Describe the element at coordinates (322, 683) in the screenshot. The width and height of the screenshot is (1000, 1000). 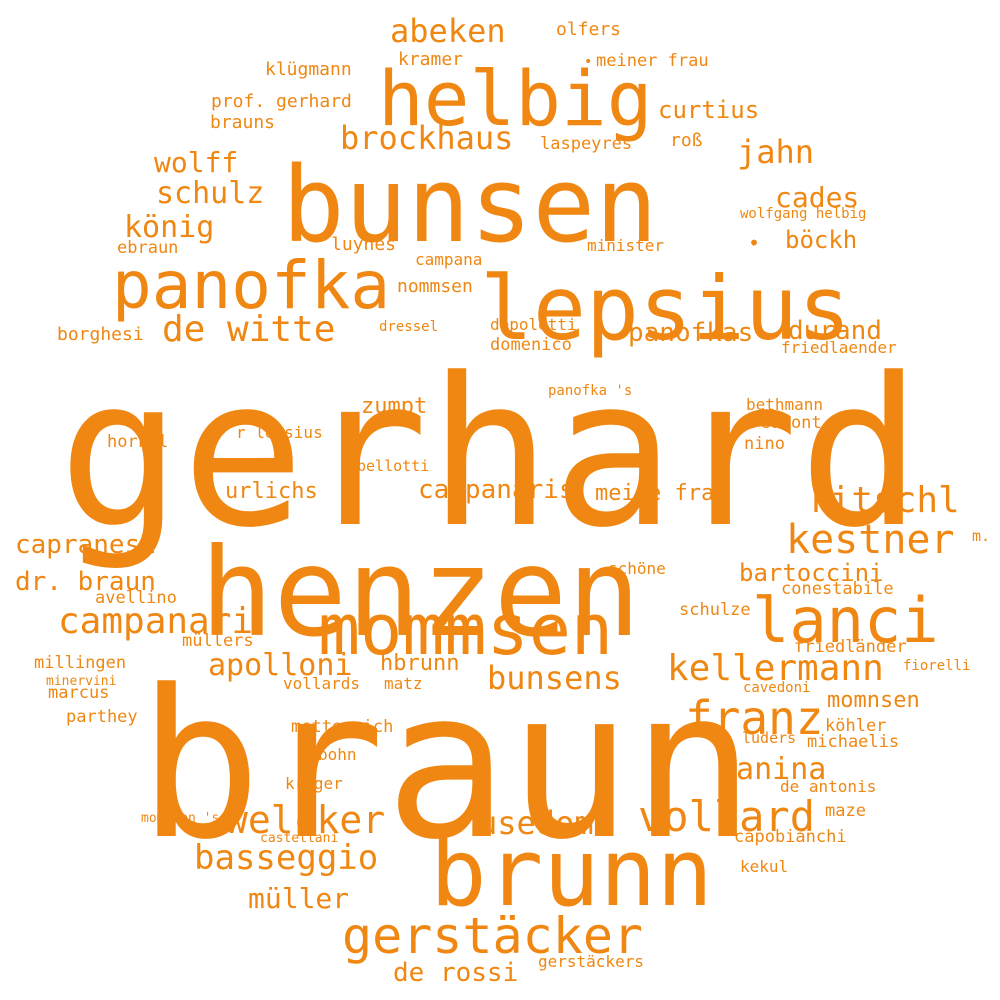
I see `word-vollards: vollards` at that location.